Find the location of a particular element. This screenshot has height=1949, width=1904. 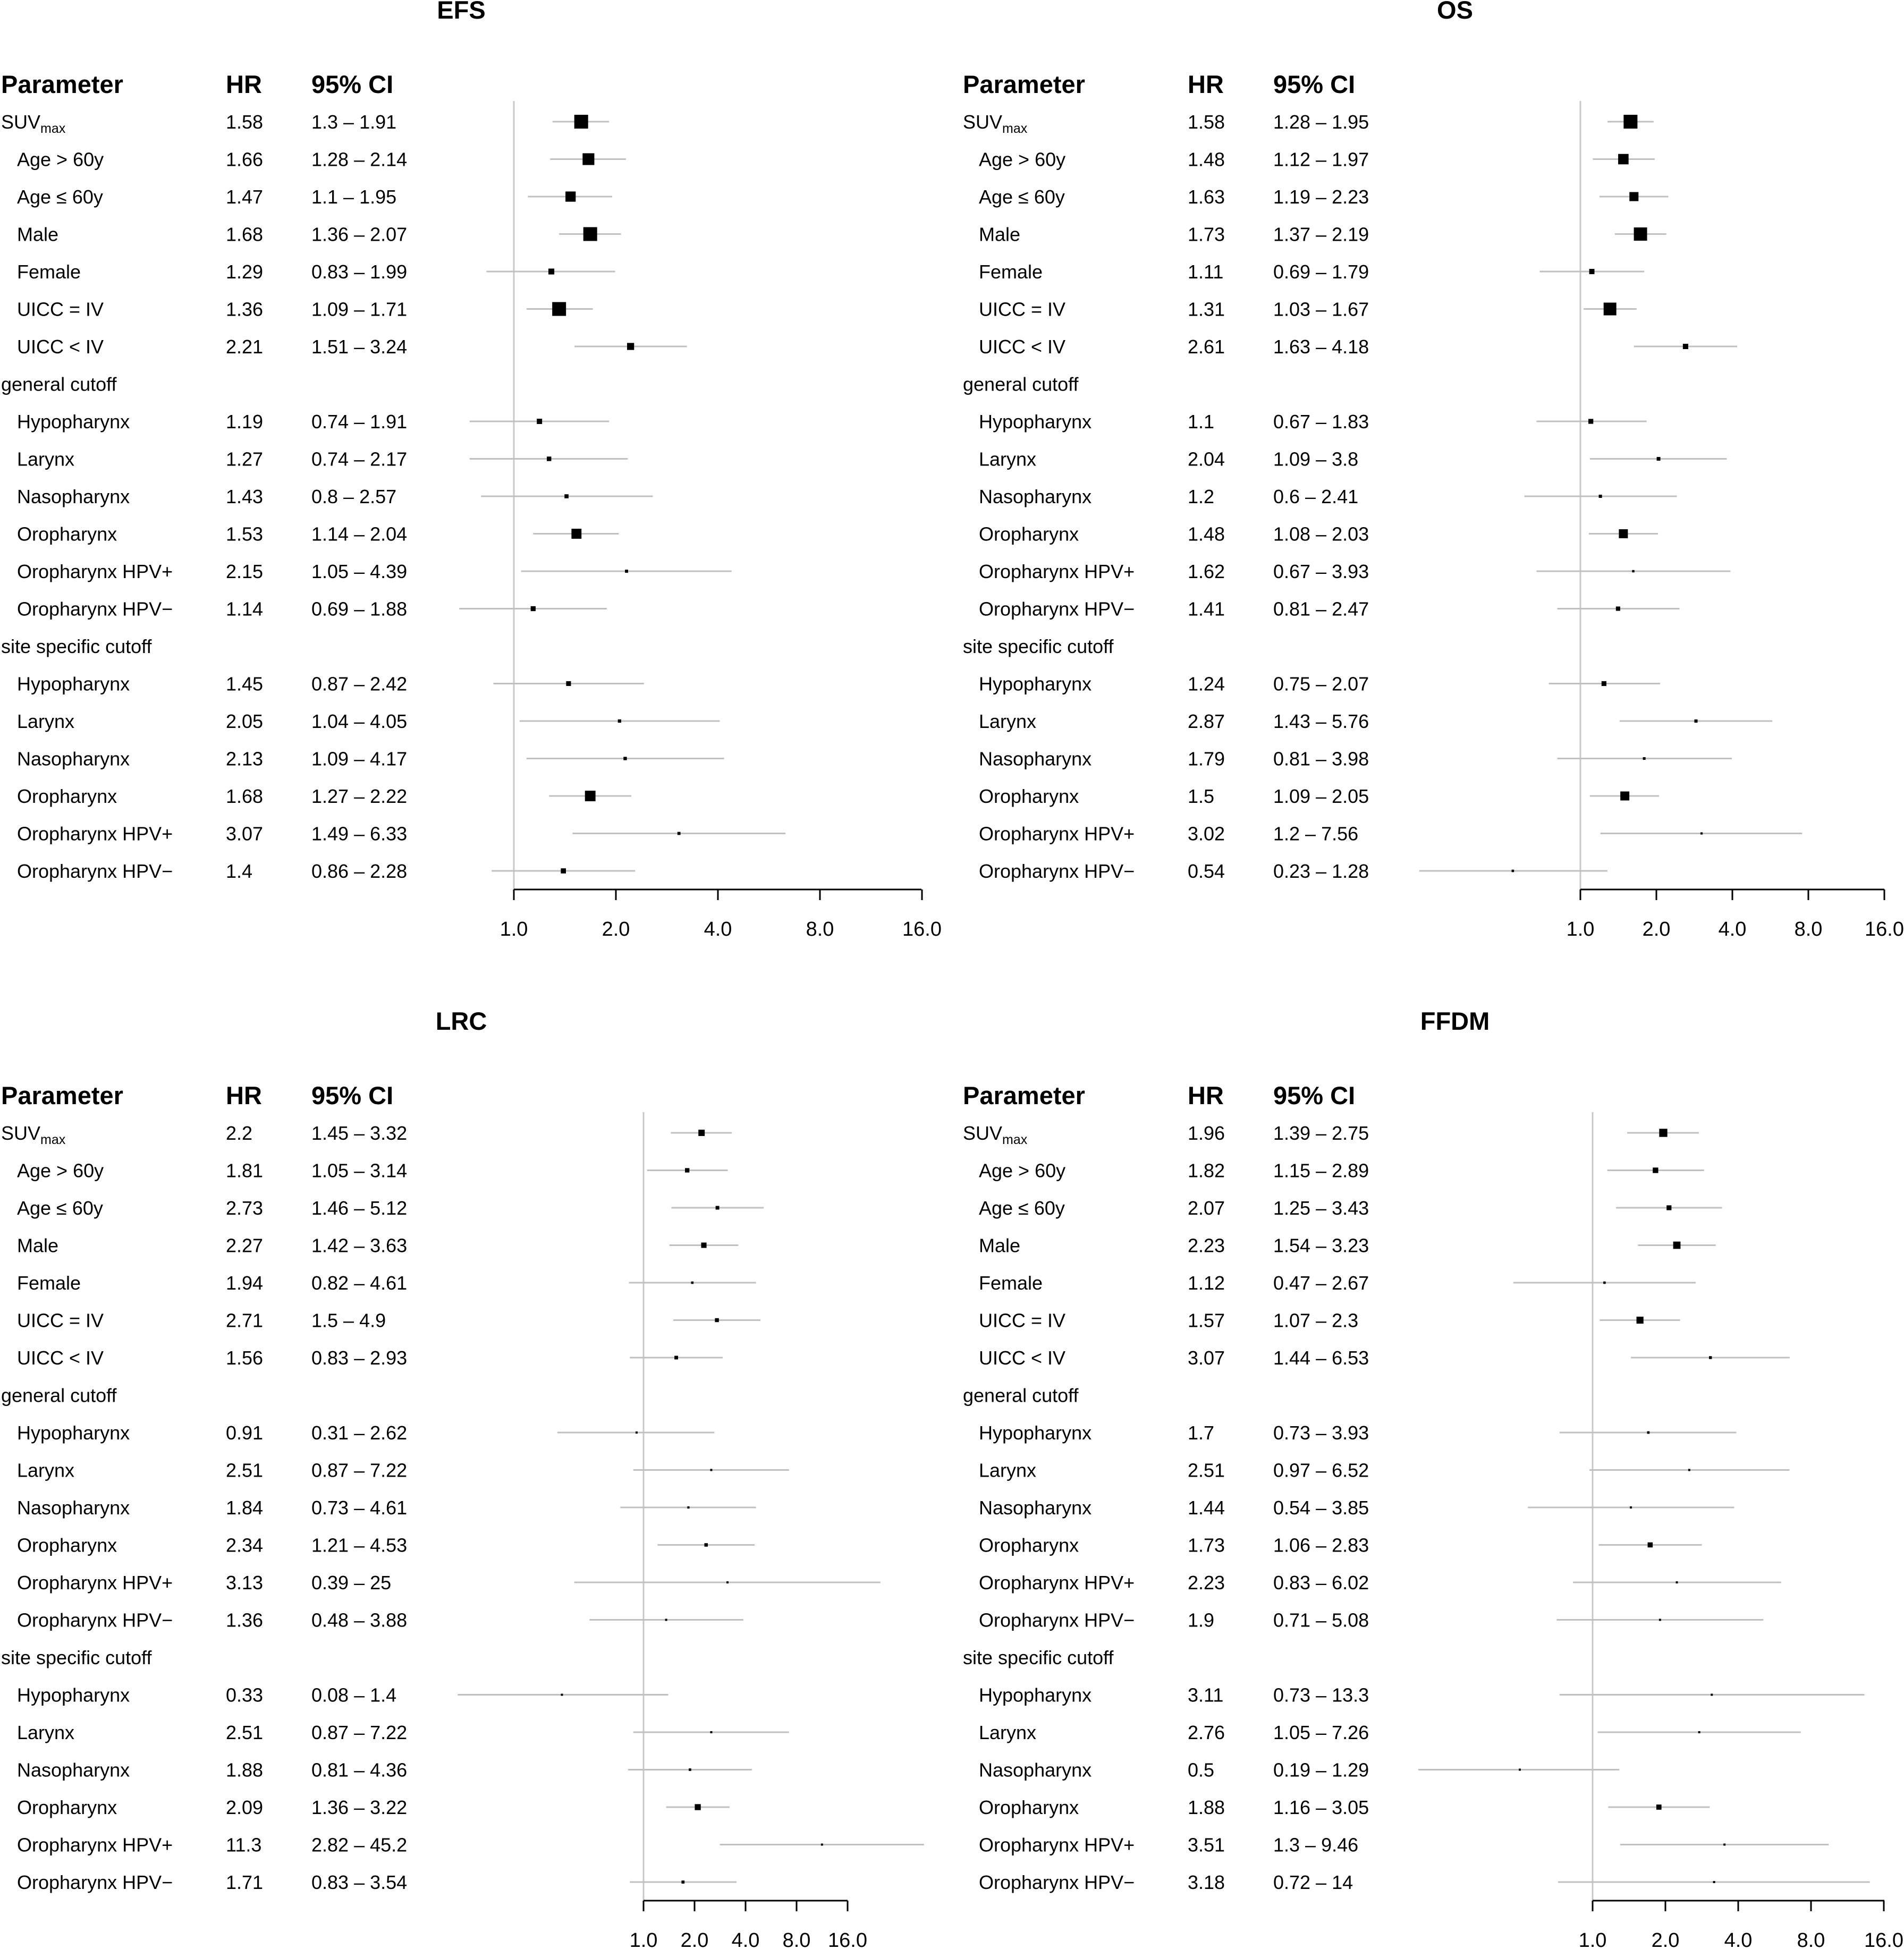

hr-value: 0.91 is located at coordinates (245, 1433).